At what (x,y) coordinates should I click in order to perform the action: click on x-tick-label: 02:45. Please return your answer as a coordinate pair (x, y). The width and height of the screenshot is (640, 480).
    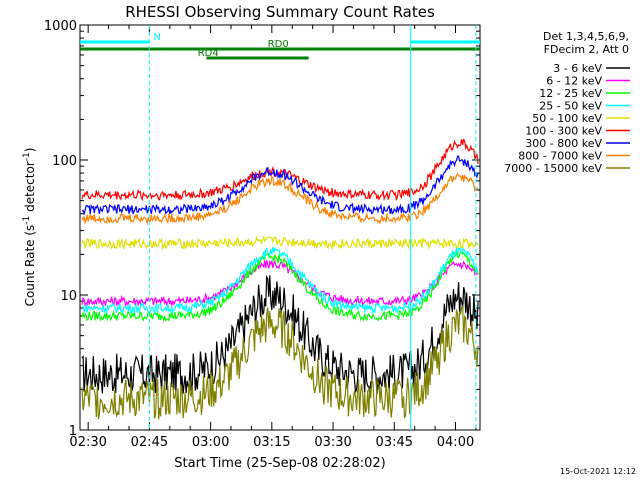
    Looking at the image, I should click on (149, 442).